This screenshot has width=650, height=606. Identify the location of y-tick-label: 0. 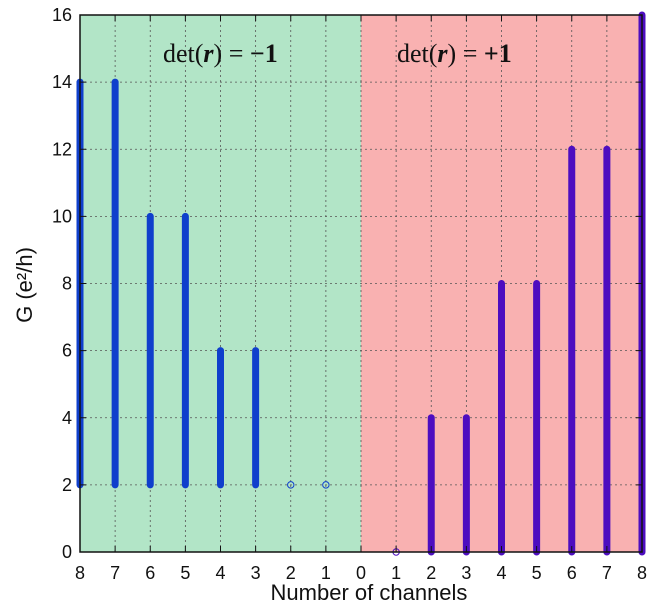
(67, 552).